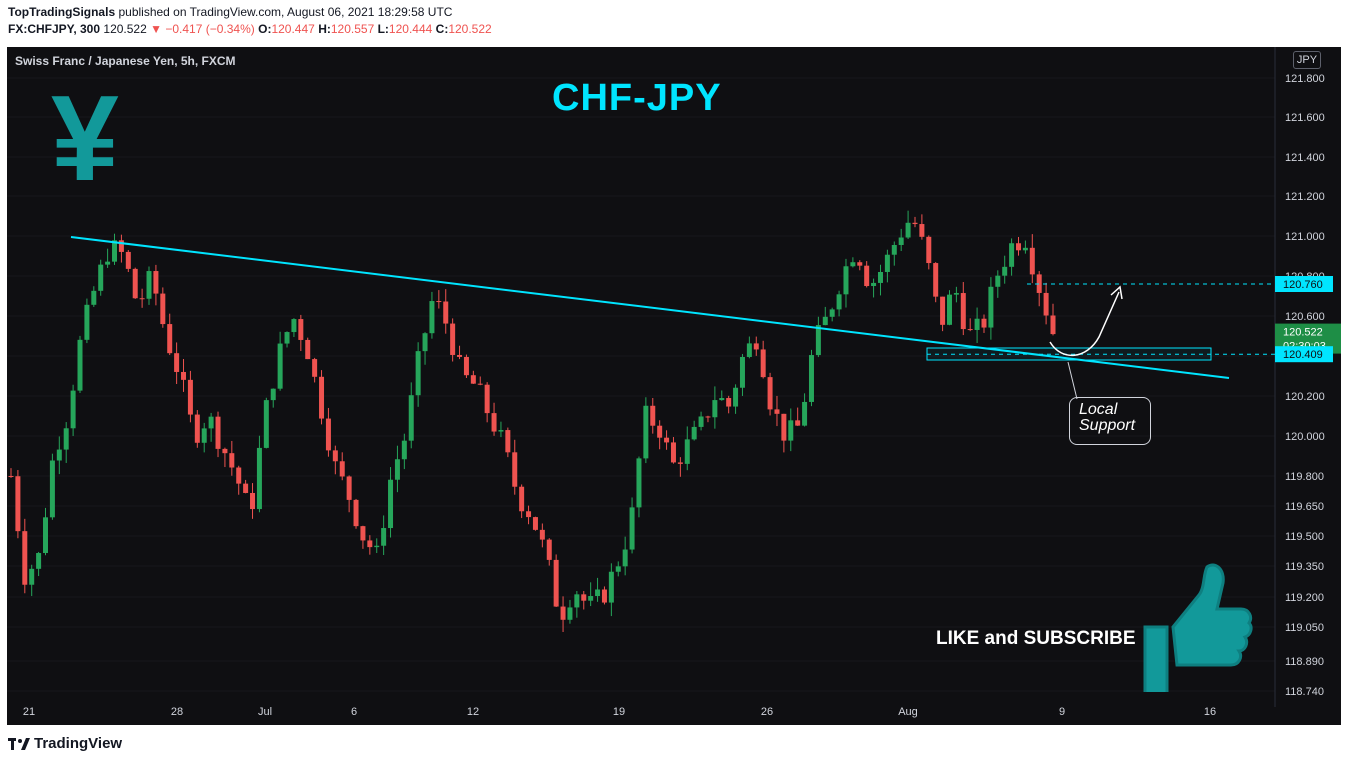 Image resolution: width=1348 pixels, height=762 pixels. I want to click on callout-line-1: Local, so click(1098, 409).